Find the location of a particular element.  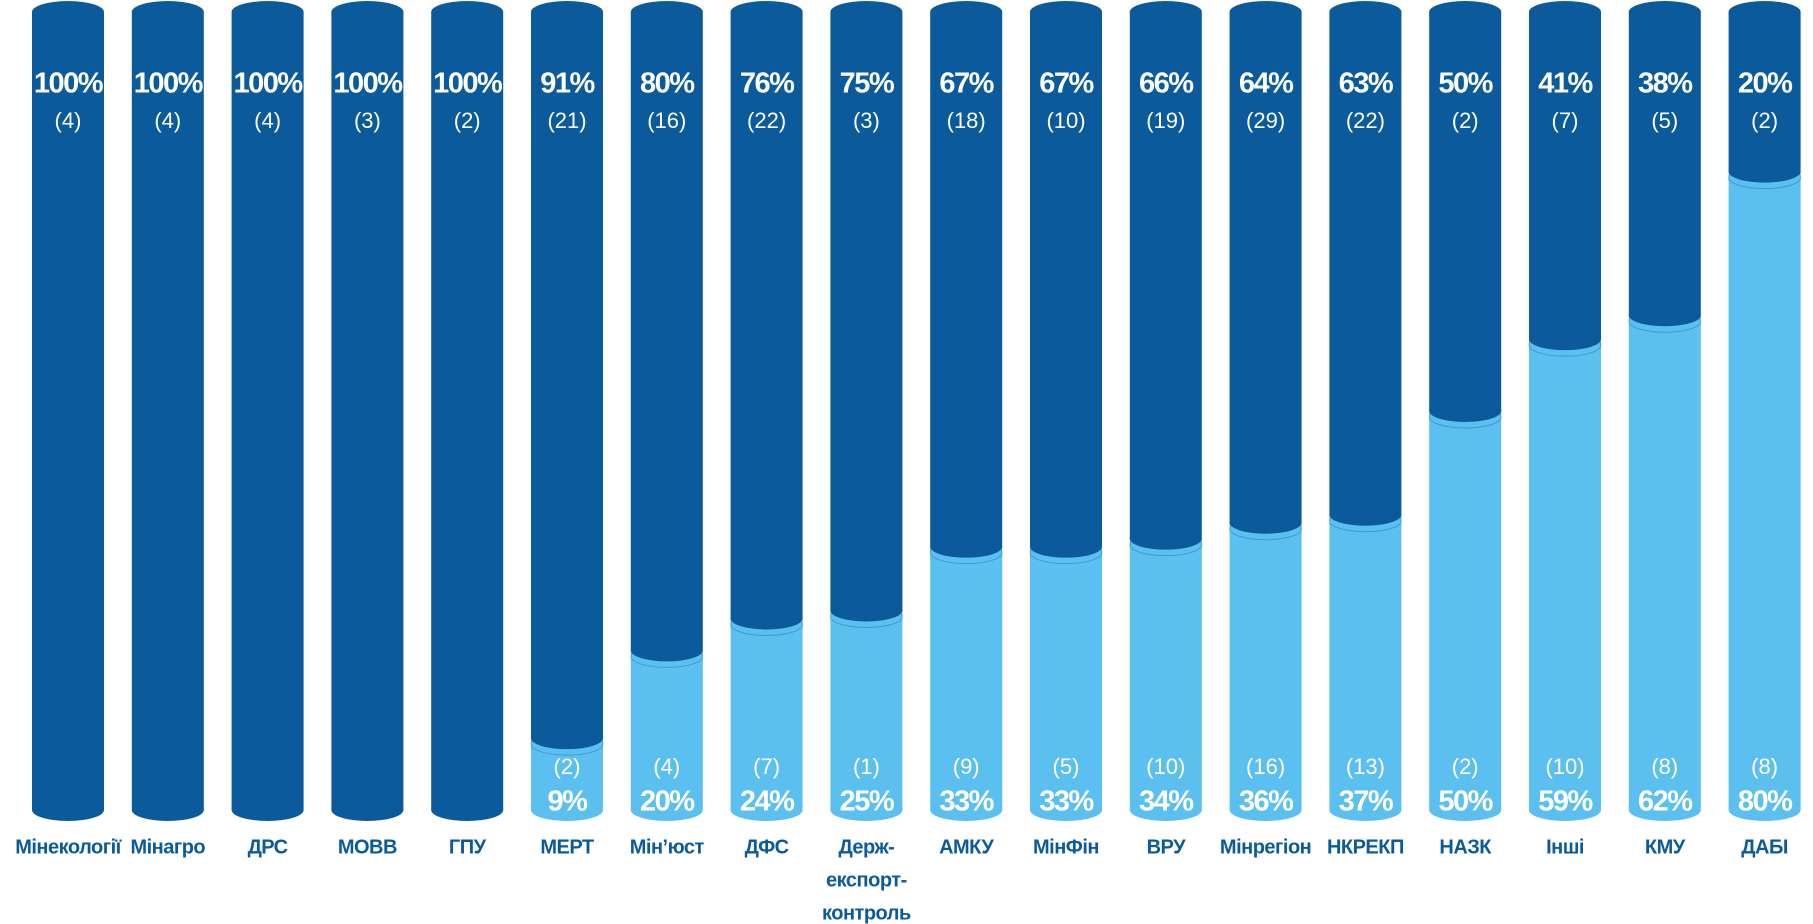

percent-label: 80% is located at coordinates (667, 84).